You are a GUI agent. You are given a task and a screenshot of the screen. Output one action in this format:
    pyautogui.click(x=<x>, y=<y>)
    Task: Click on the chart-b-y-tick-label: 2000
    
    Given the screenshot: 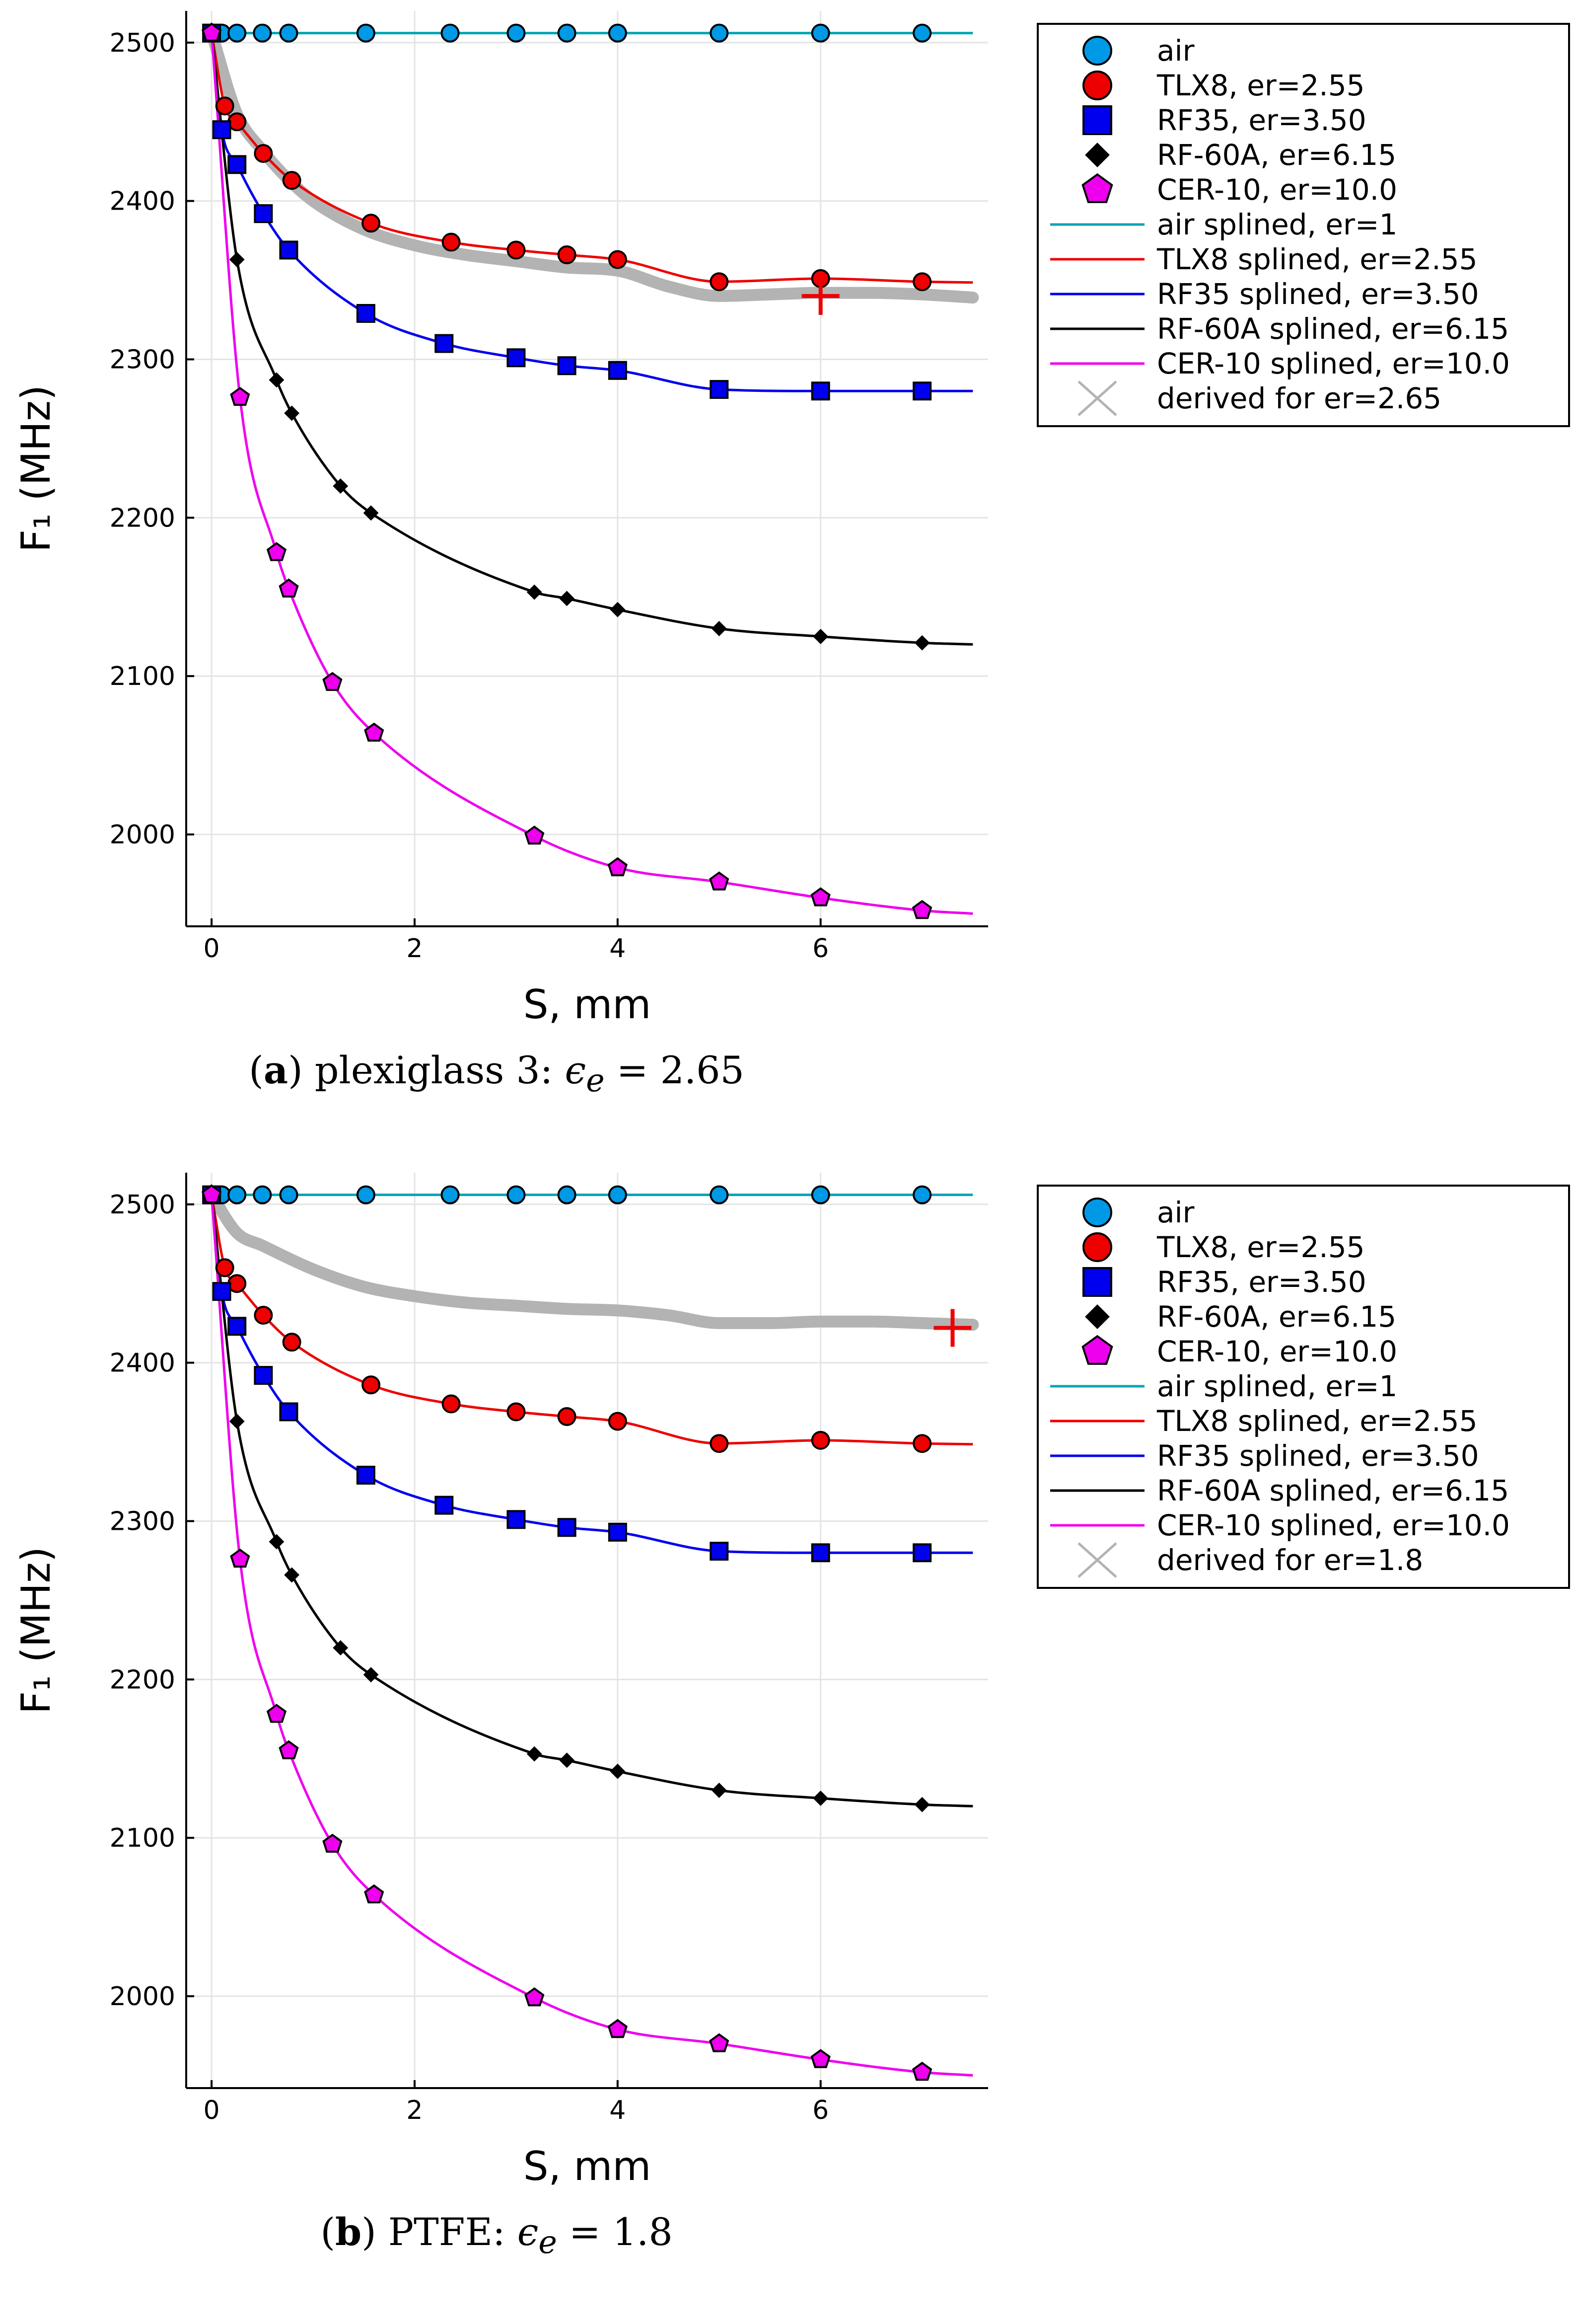 What is the action you would take?
    pyautogui.click(x=142, y=1997)
    